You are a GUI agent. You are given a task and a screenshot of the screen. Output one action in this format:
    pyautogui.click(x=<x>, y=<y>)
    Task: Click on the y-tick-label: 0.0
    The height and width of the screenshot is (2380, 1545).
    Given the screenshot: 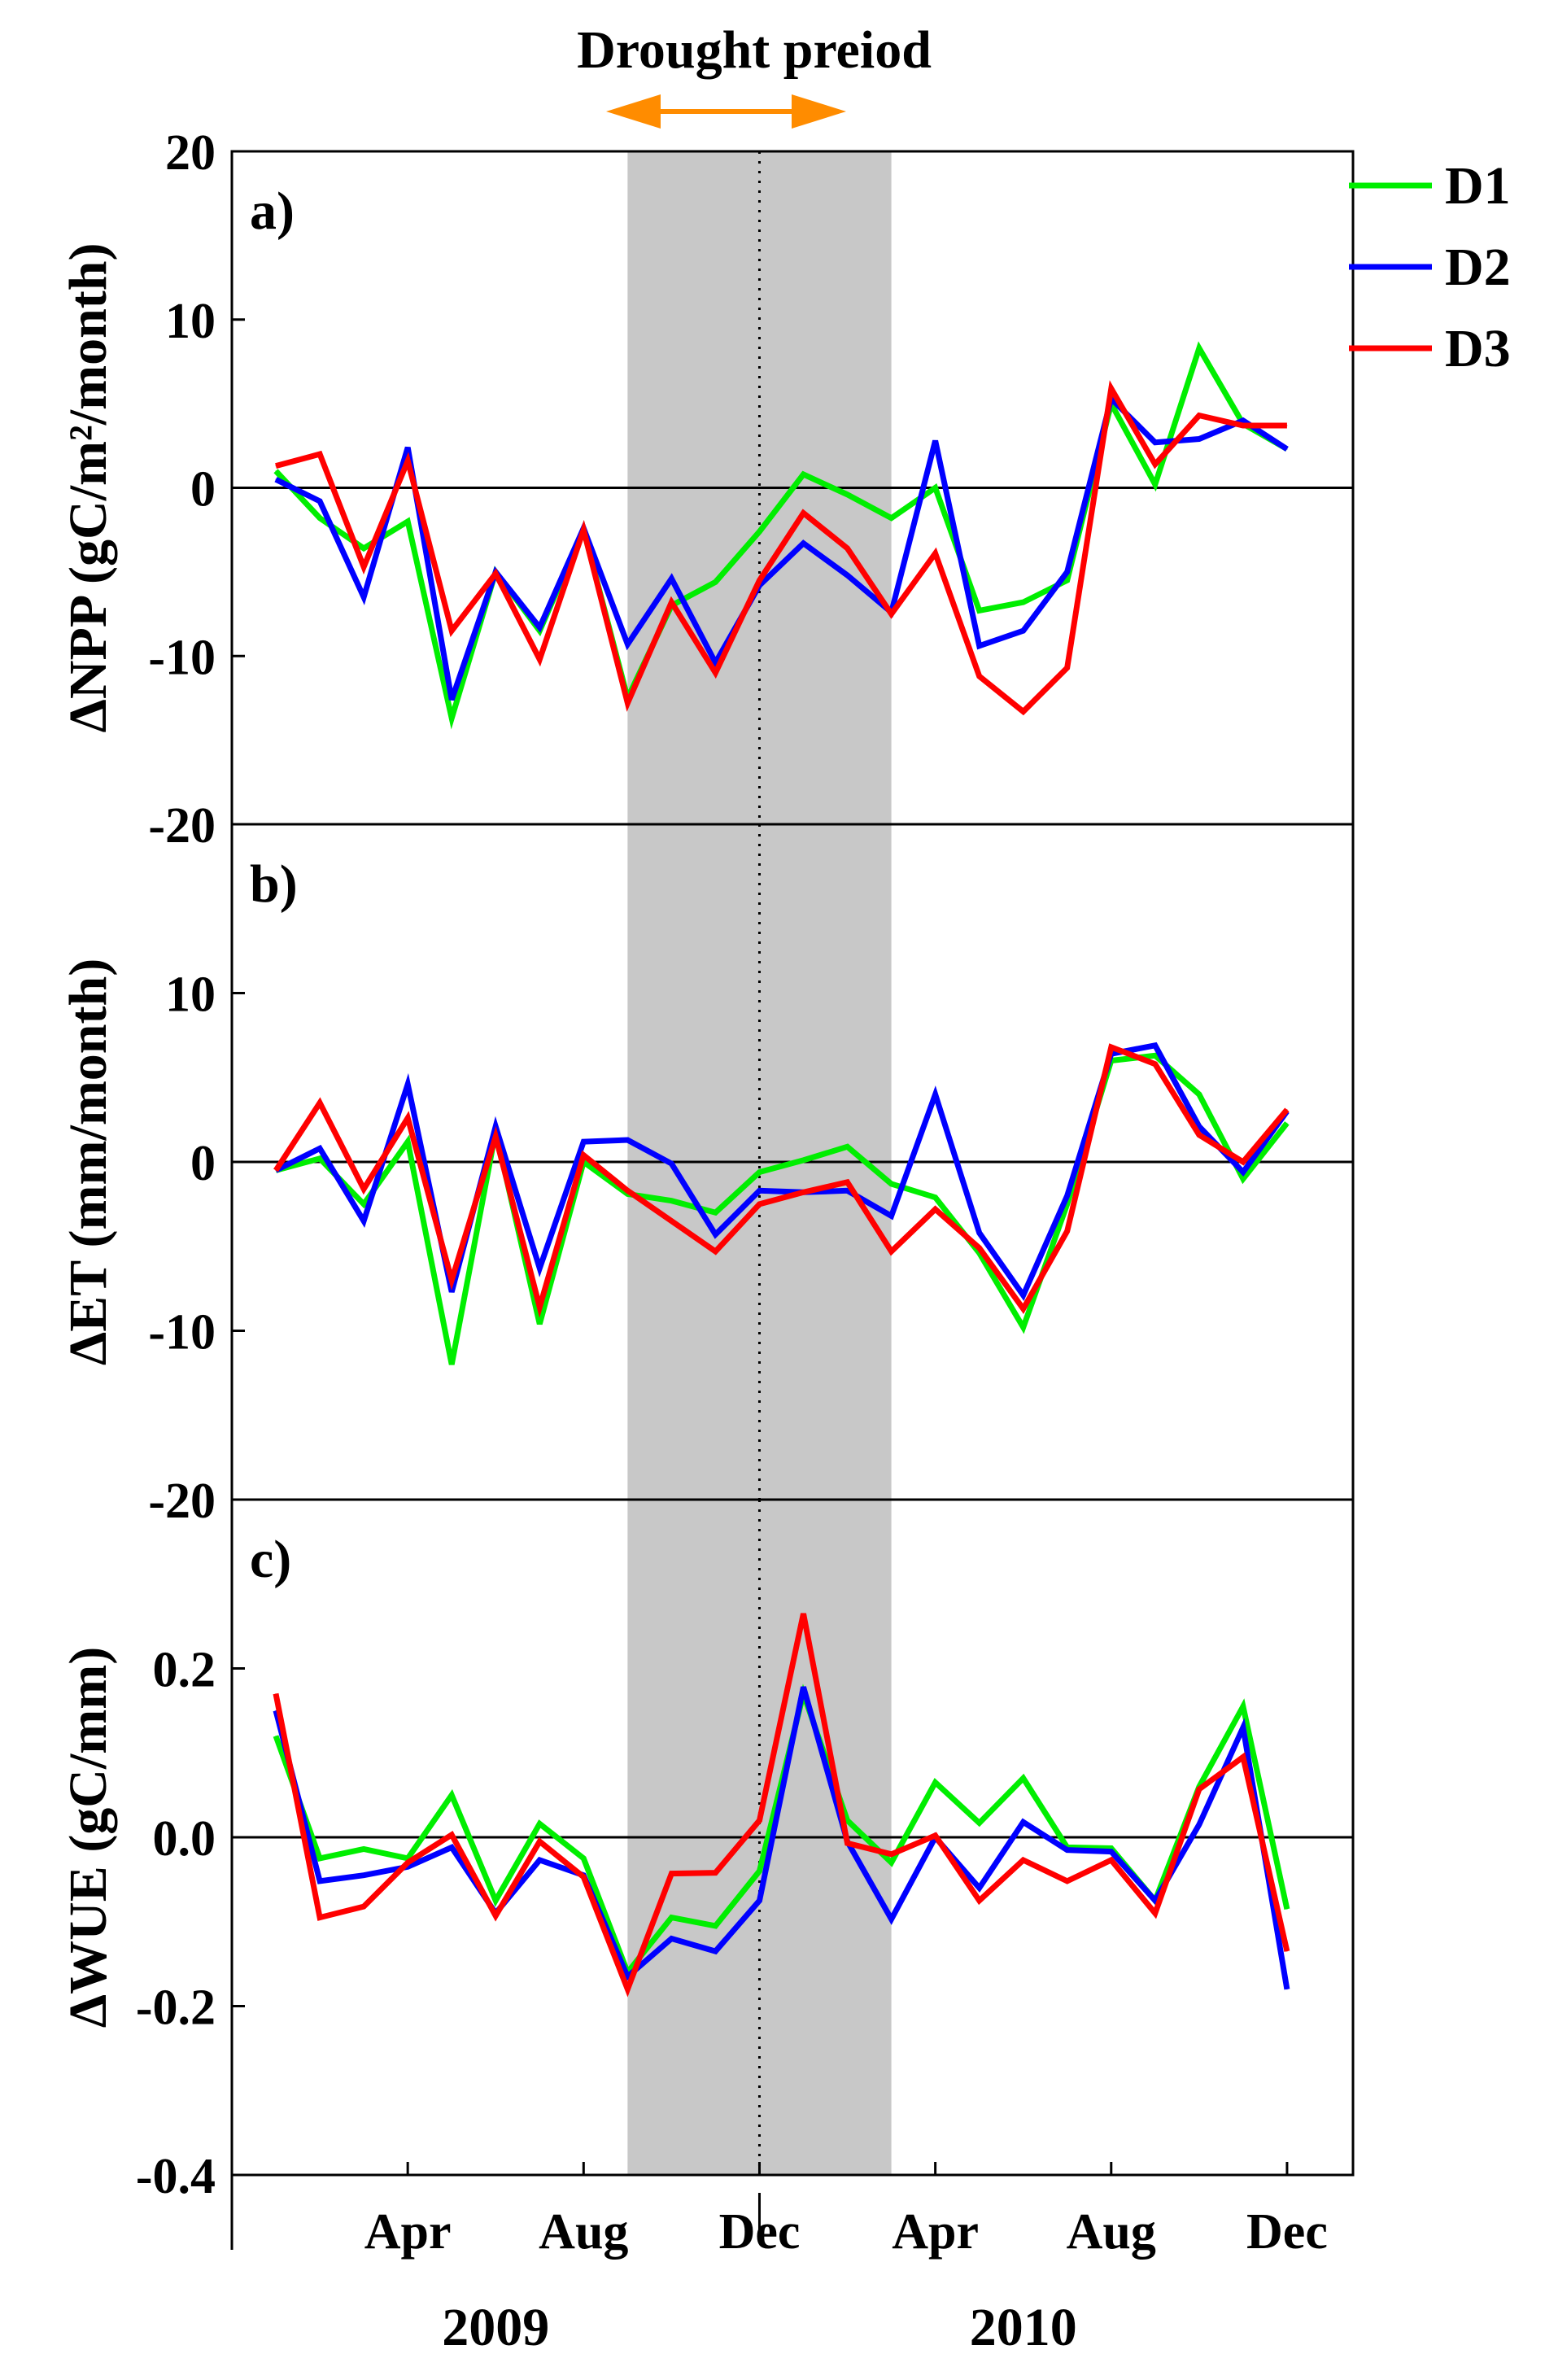 What is the action you would take?
    pyautogui.click(x=184, y=1839)
    